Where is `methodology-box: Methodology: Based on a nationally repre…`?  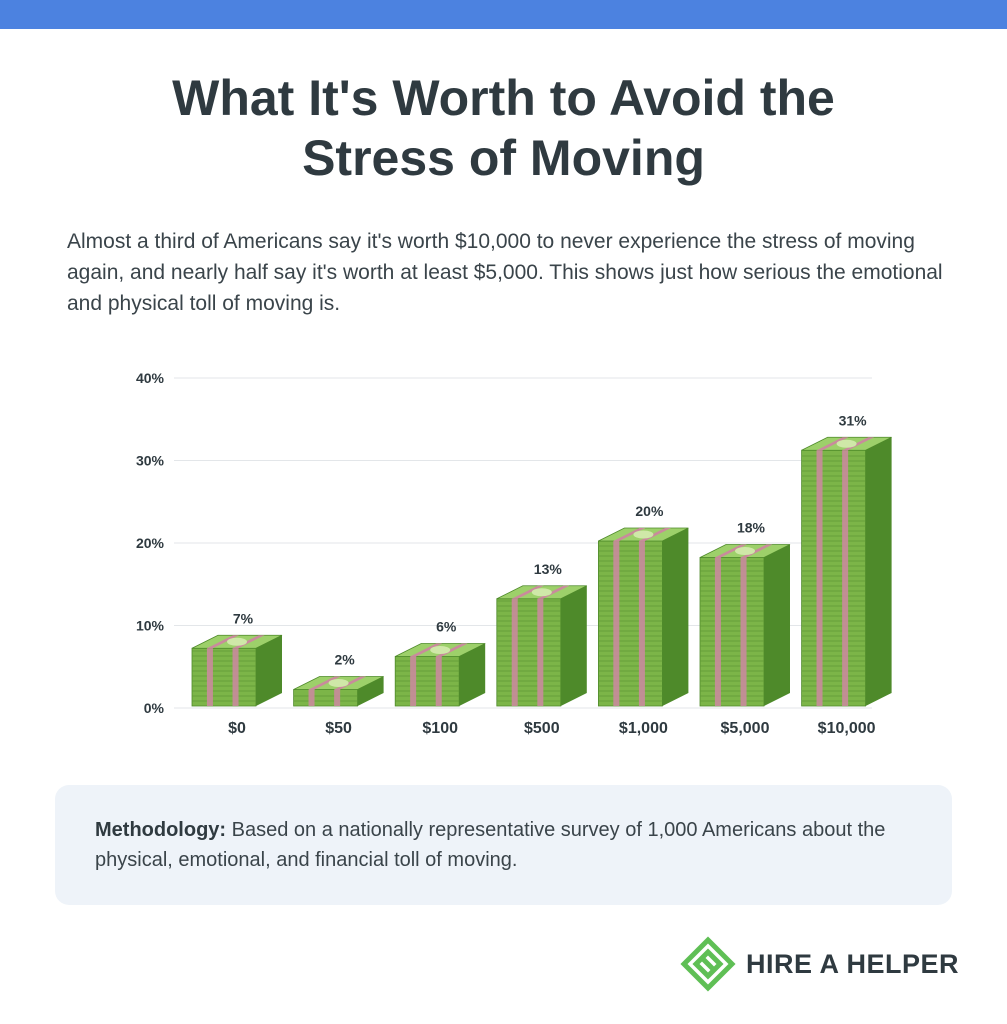 methodology-box: Methodology: Based on a nationally repre… is located at coordinates (503, 845).